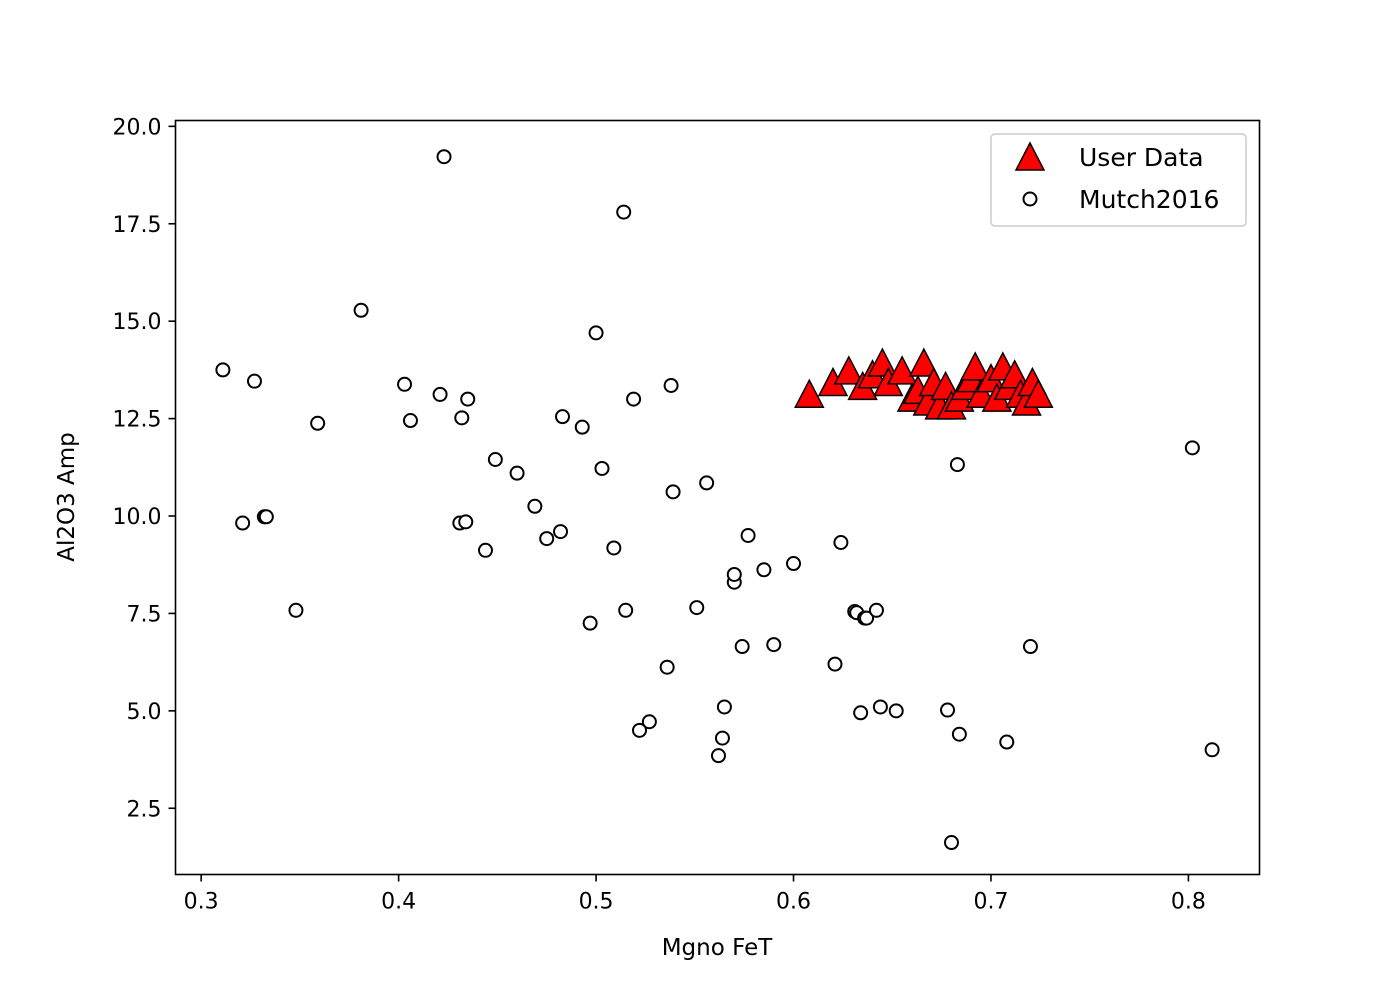  Describe the element at coordinates (137, 127) in the screenshot. I see `y-tick-label: 20.0` at that location.